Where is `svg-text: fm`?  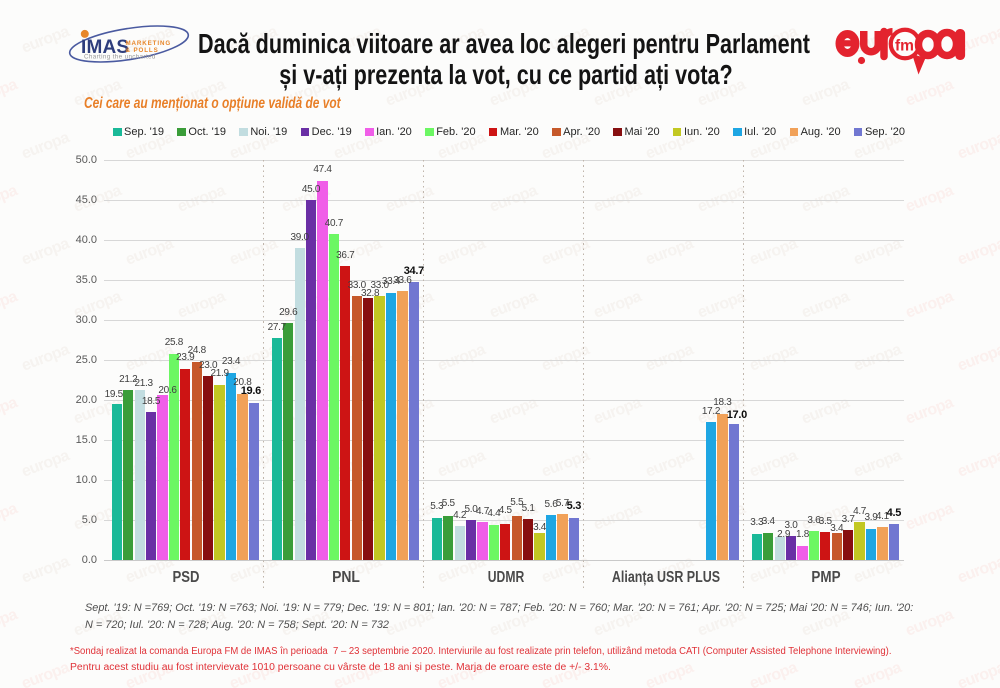
svg-text: fm is located at coordinates (904, 46).